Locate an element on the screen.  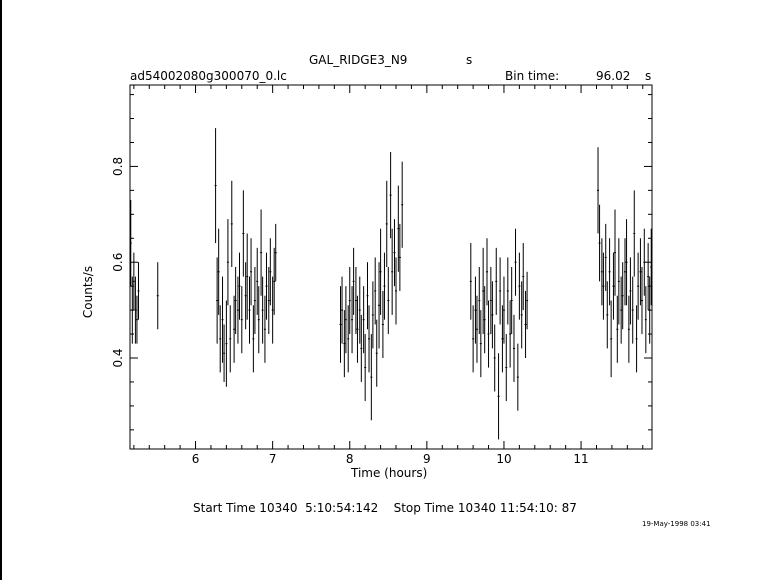
window-left-edge is located at coordinates (1, 290).